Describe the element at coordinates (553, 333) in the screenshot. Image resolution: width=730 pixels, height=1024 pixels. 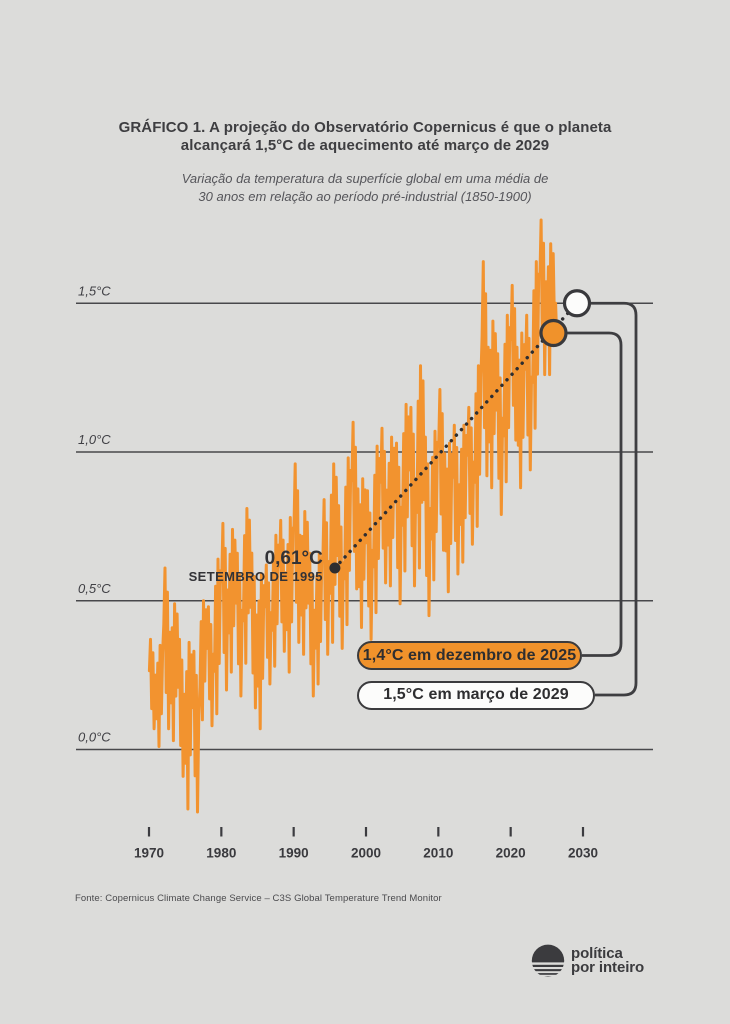
I see `marker-projection-2025` at that location.